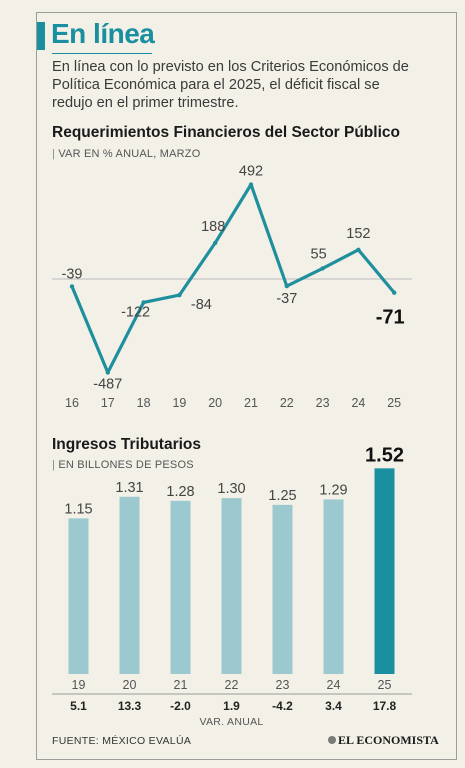  I want to click on publisher-logo: EL ECONOMISTA, so click(383, 740).